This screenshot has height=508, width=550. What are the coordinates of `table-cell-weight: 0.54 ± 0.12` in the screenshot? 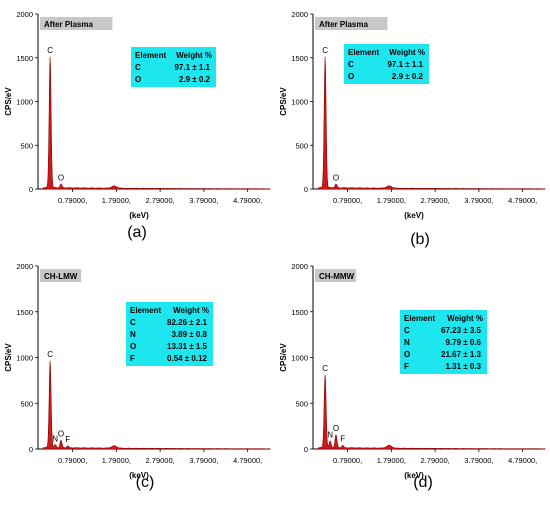 It's located at (187, 358).